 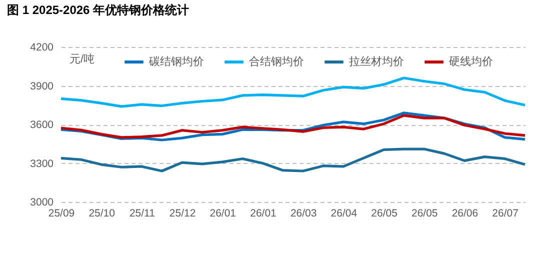 What do you see at coordinates (465, 214) in the screenshot?
I see `x-tick-label: 26/06` at bounding box center [465, 214].